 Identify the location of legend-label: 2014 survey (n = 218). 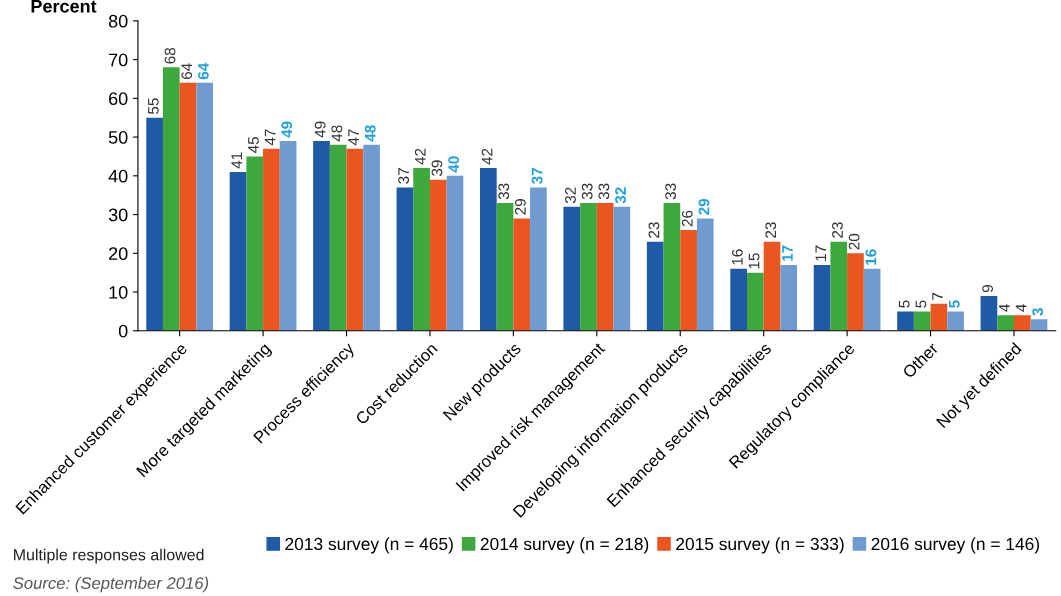
(564, 545).